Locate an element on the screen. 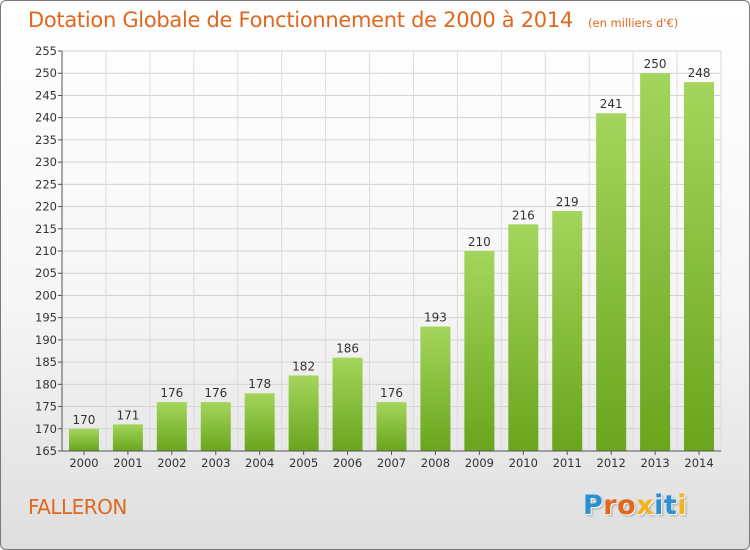 This screenshot has height=550, width=750. y-tick-label: 190 is located at coordinates (46, 340).